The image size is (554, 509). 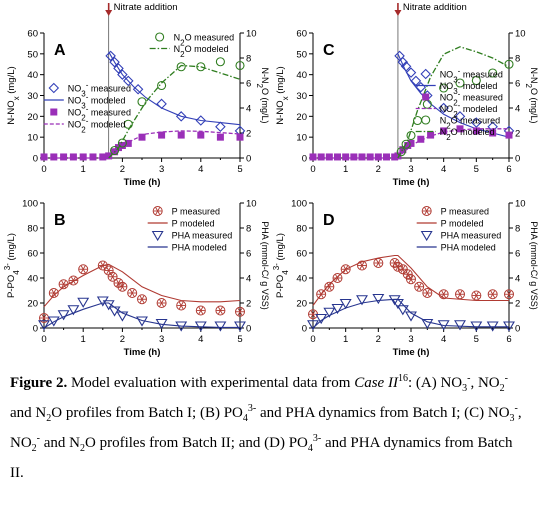 I want to click on legend-label: PHA measured, so click(x=202, y=236).